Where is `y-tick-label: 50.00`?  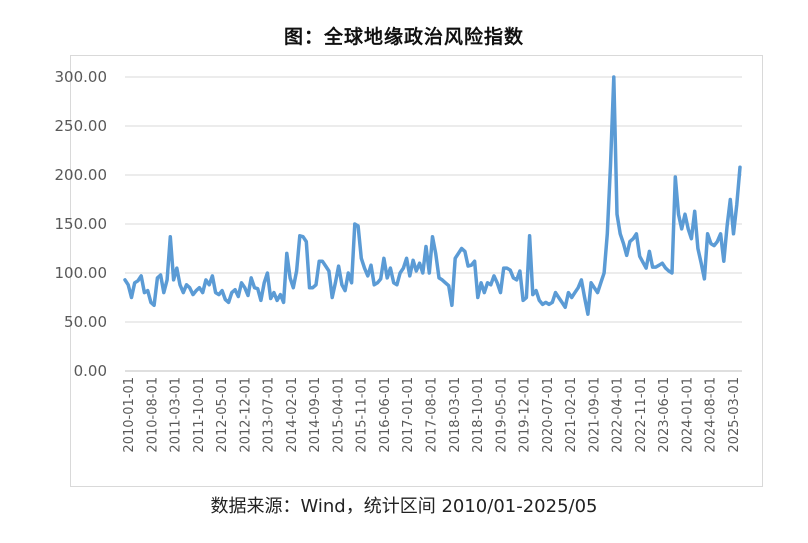
y-tick-label: 50.00 is located at coordinates (85, 322).